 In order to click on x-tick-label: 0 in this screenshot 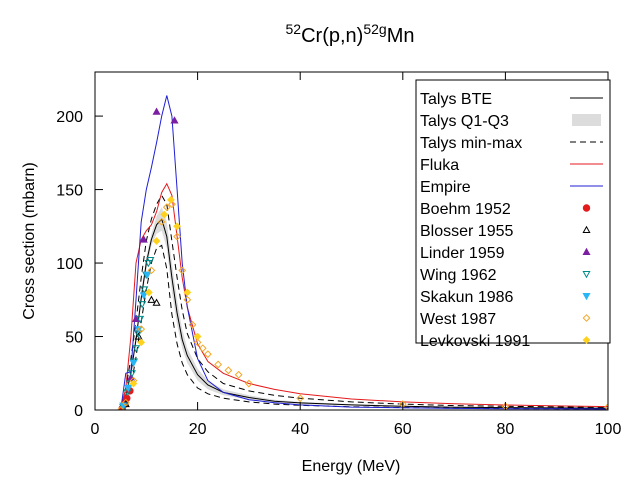, I will do `click(95, 429)`.